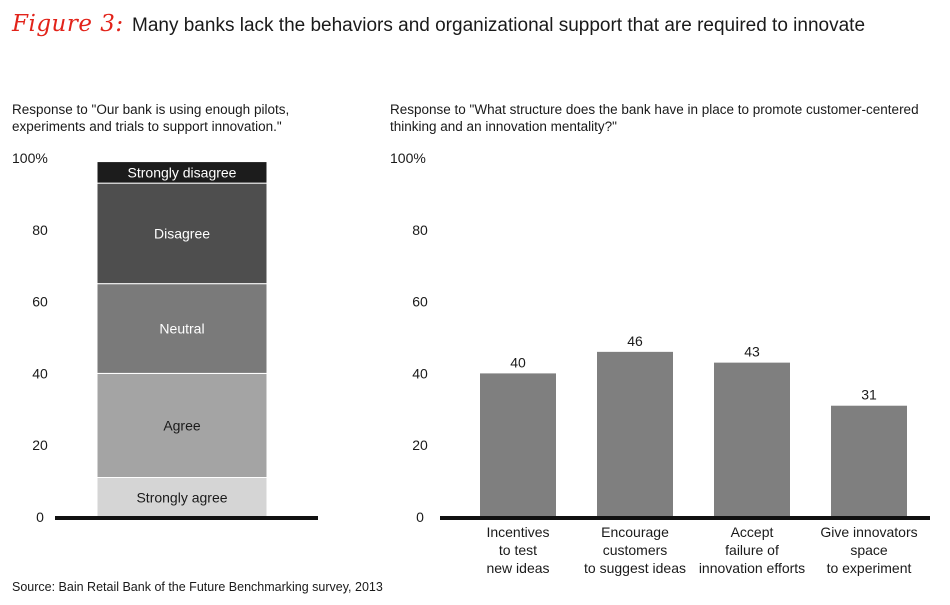  Describe the element at coordinates (517, 532) in the screenshot. I see `x-category-label: Incentives` at that location.